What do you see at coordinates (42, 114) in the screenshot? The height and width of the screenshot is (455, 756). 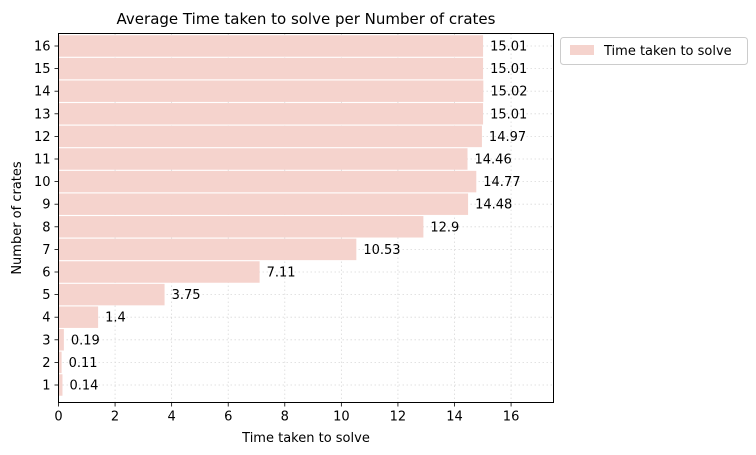 I see `y-tick-label: 13` at bounding box center [42, 114].